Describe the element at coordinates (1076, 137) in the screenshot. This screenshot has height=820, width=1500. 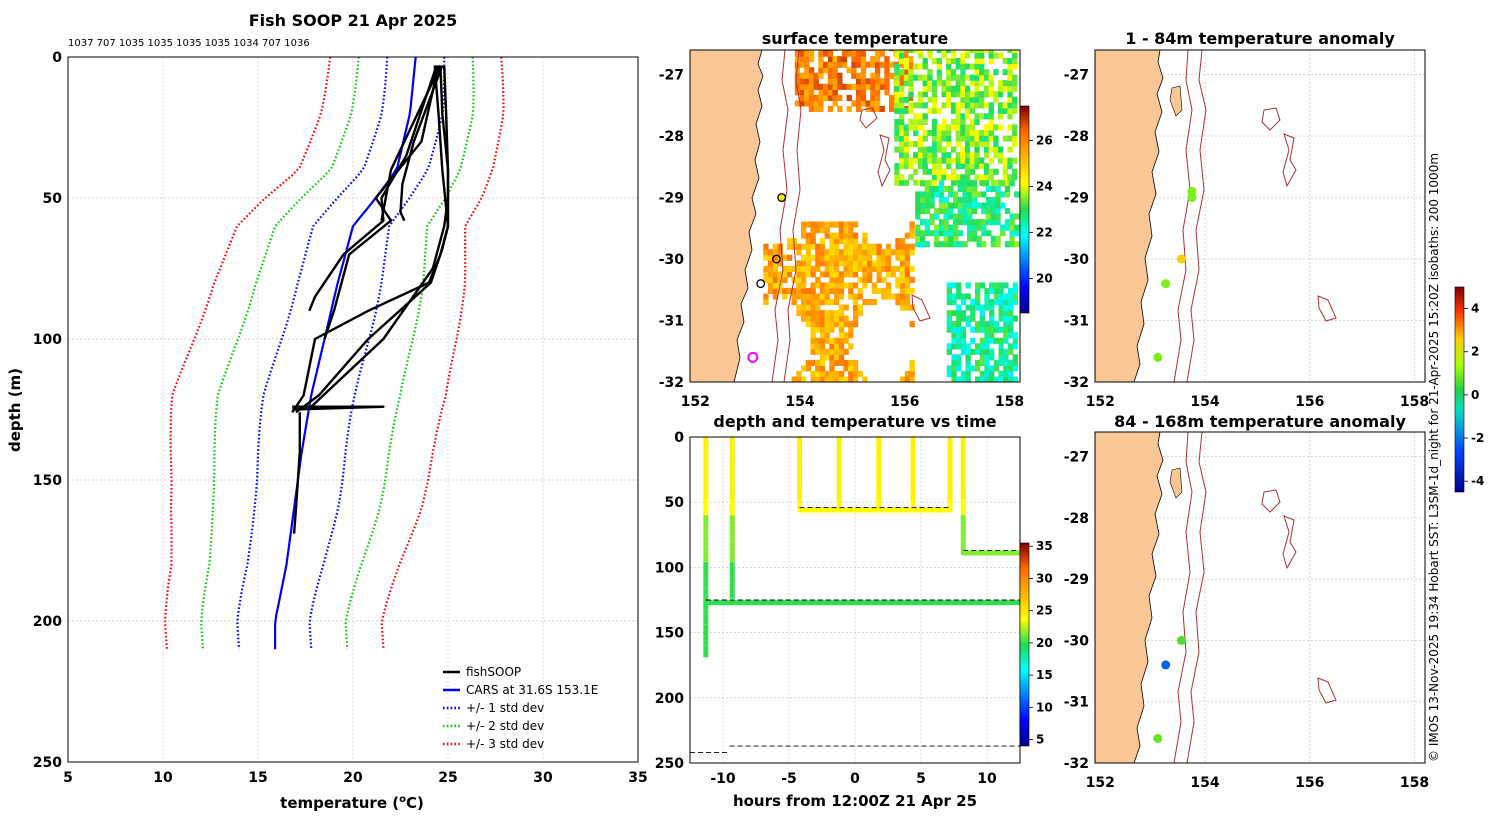
I see `anomaly-shallow-ytick-label: -28` at that location.